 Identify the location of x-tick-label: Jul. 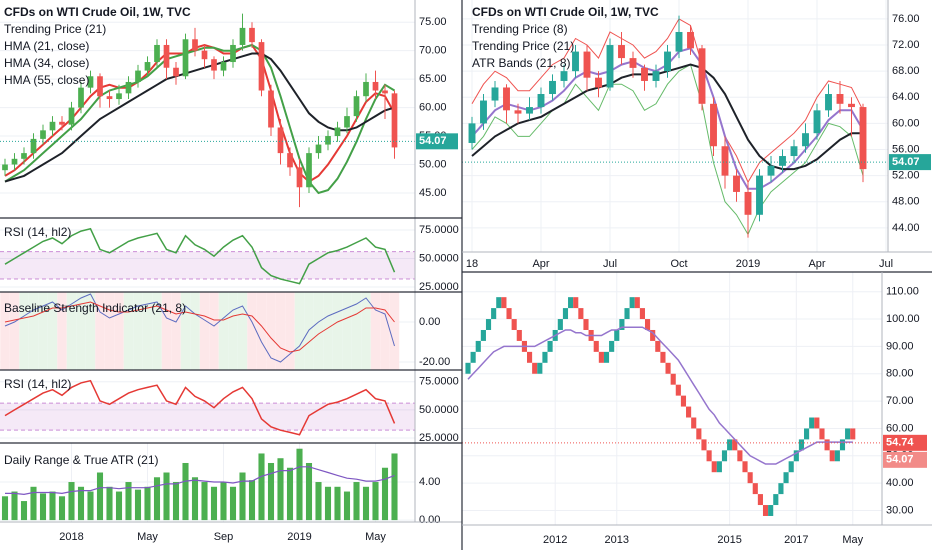
(610, 264).